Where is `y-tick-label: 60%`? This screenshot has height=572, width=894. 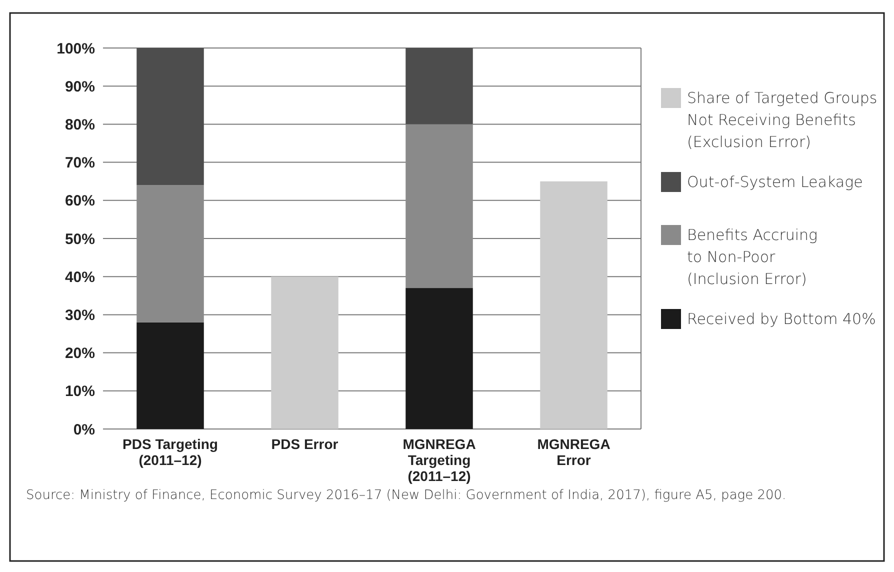
y-tick-label: 60% is located at coordinates (79, 201).